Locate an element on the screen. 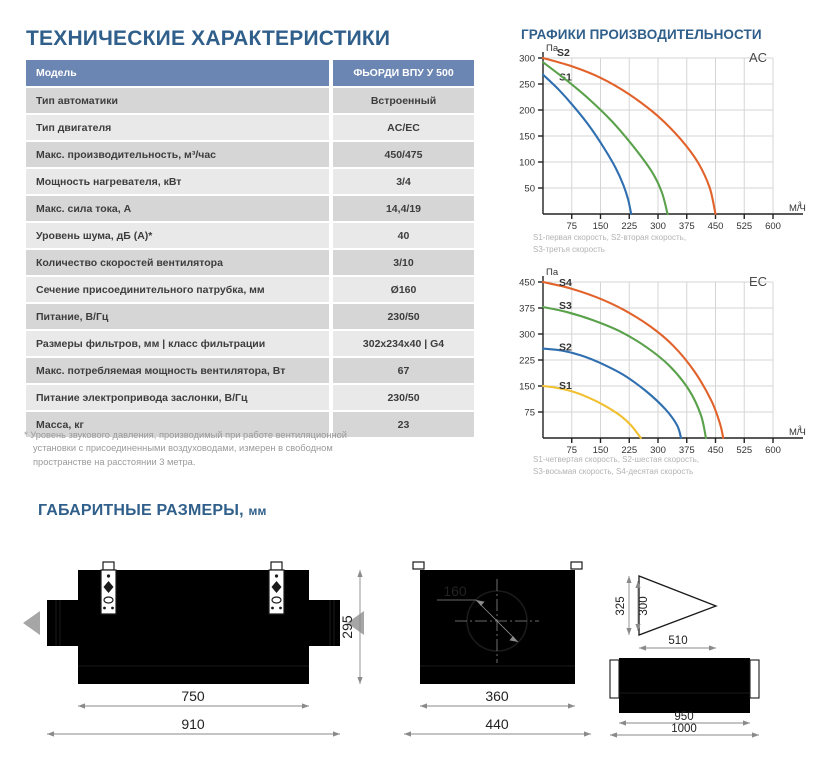  series-label-S3: S3 is located at coordinates (565, 306).